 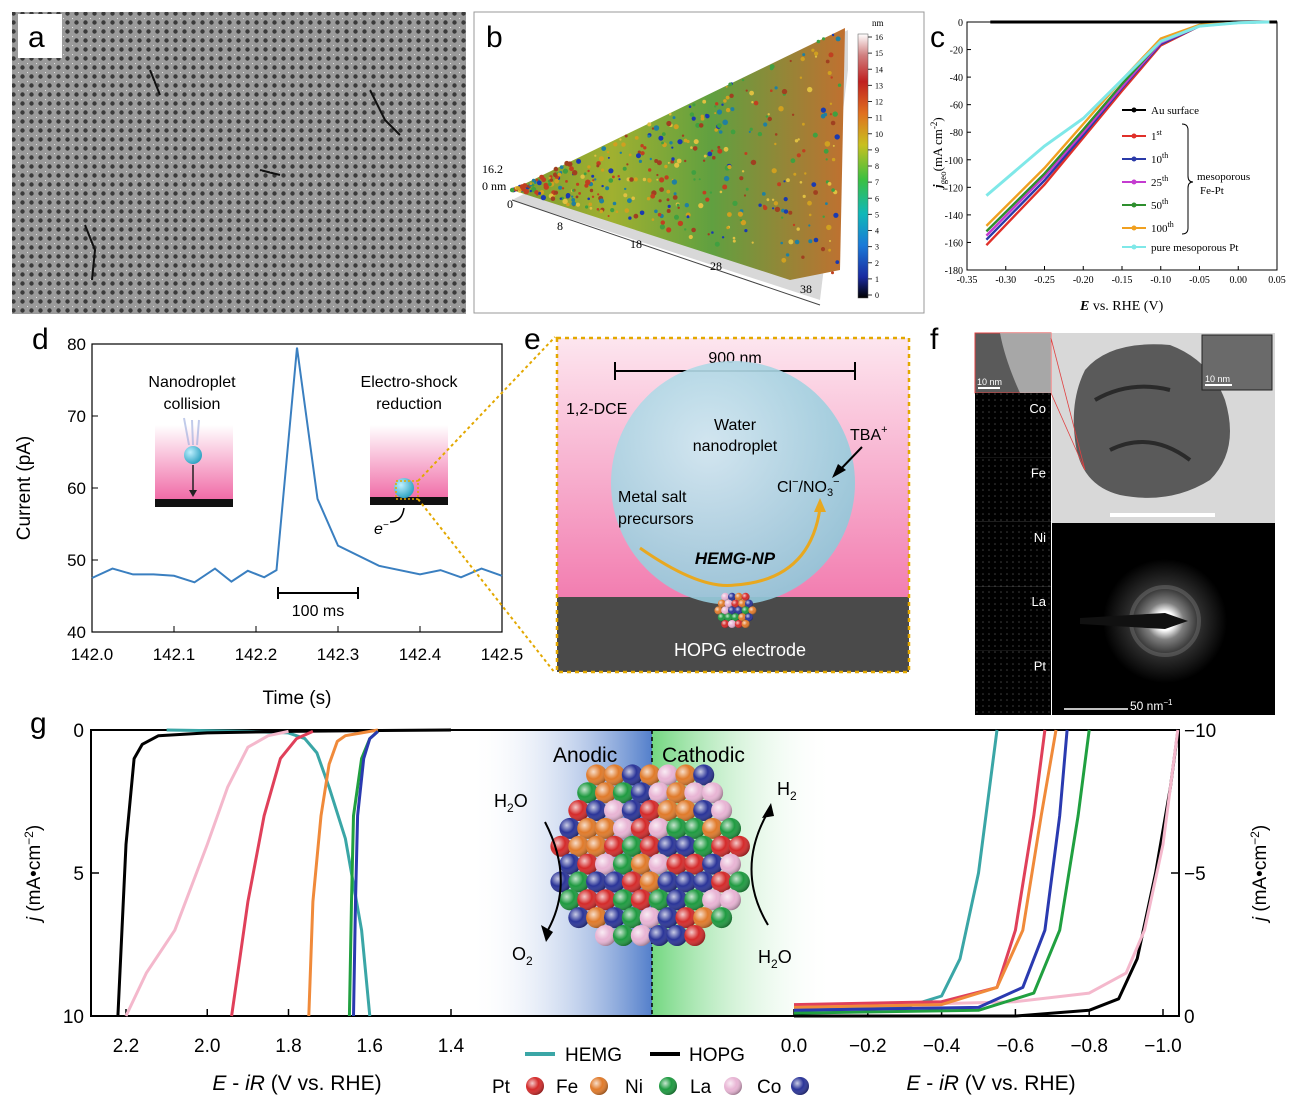 I want to click on c-legend-marker, so click(x=1134, y=228).